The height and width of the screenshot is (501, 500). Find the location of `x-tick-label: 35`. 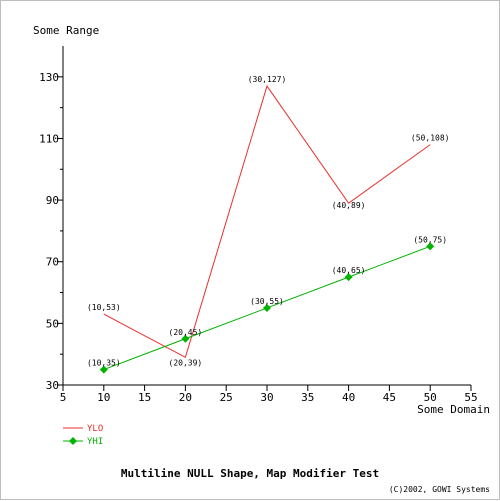

x-tick-label: 35 is located at coordinates (307, 397).